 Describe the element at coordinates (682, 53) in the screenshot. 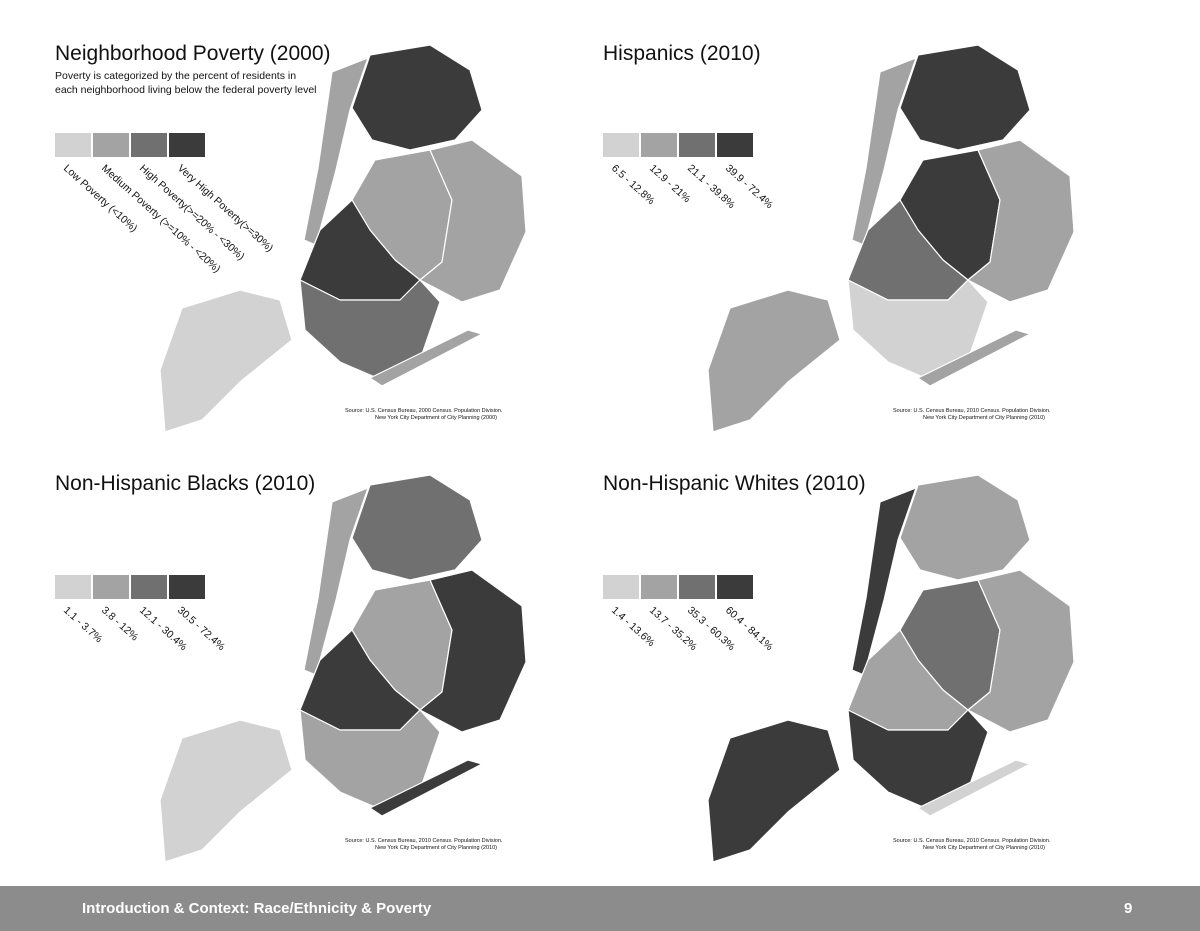

I see `panel-title: Hispanics (2010)` at that location.